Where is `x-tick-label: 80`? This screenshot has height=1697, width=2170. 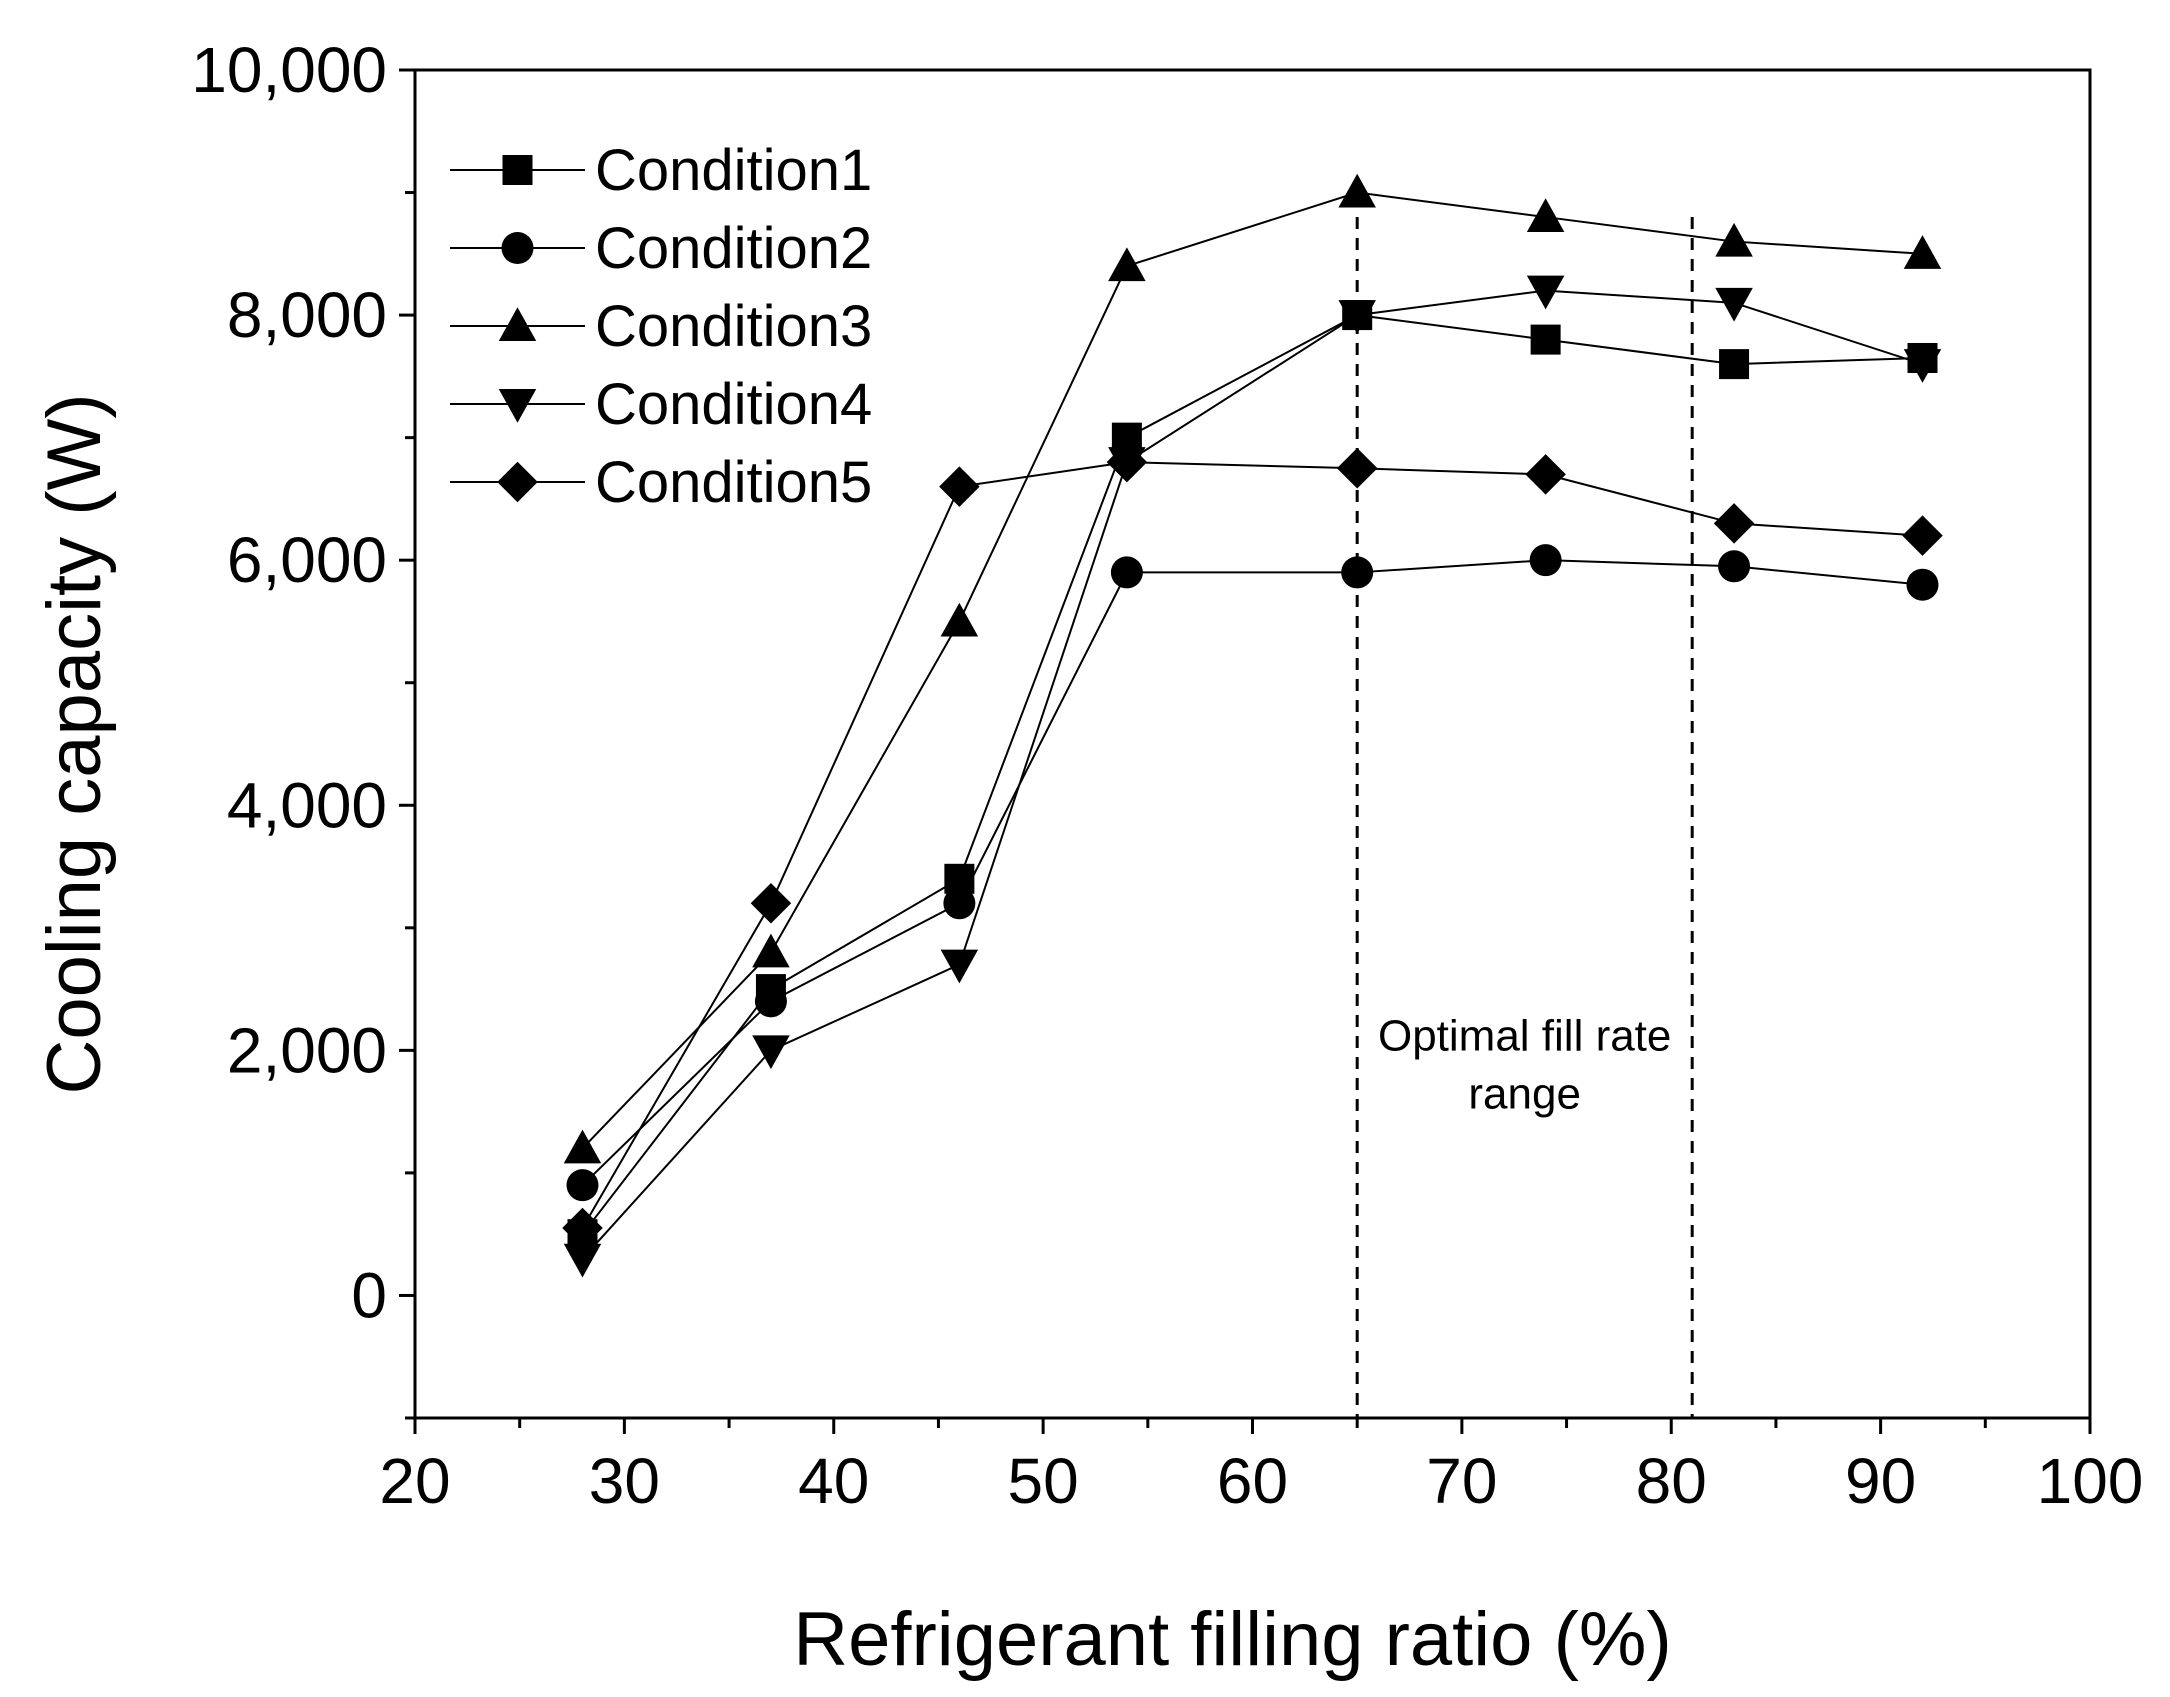 x-tick-label: 80 is located at coordinates (1671, 1481).